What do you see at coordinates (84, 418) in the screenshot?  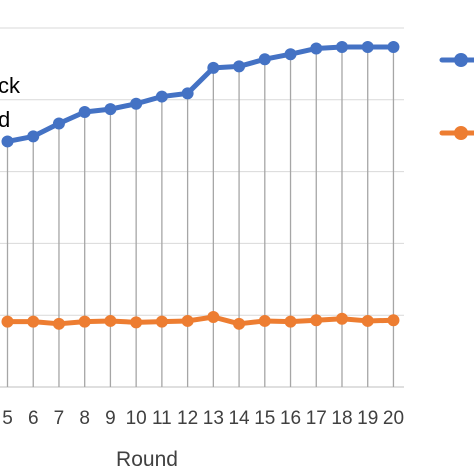 I see `x-tick-label-8: 8` at bounding box center [84, 418].